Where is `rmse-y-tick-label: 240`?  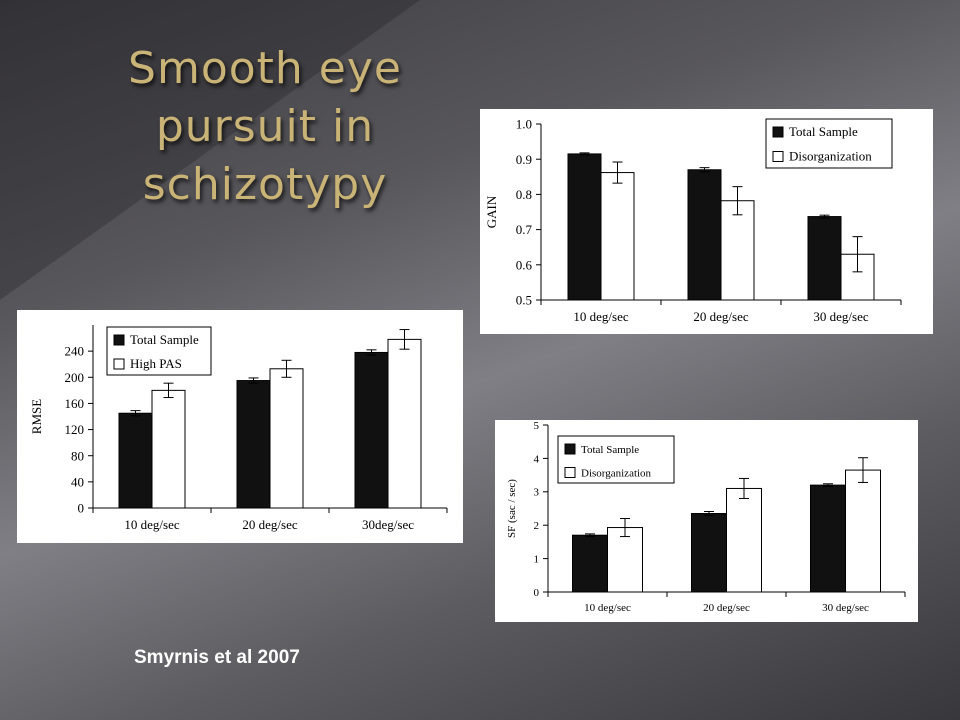
rmse-y-tick-label: 240 is located at coordinates (75, 351).